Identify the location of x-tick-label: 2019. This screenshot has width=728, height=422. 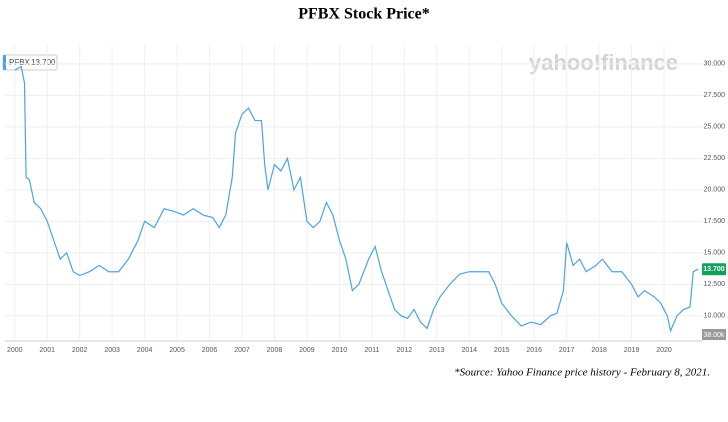
(632, 350).